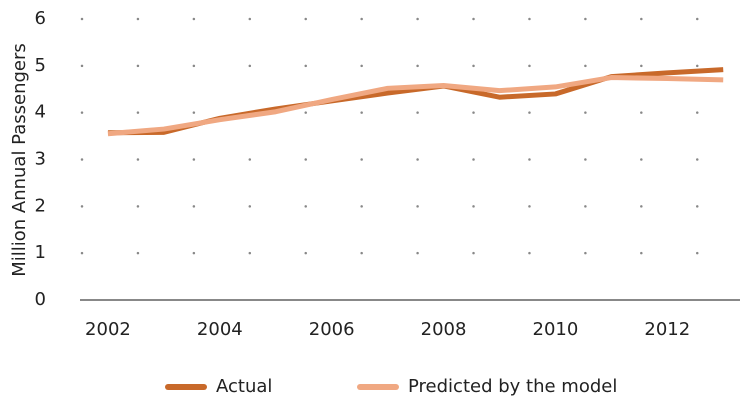  Describe the element at coordinates (415, 106) in the screenshot. I see `line-series` at that location.